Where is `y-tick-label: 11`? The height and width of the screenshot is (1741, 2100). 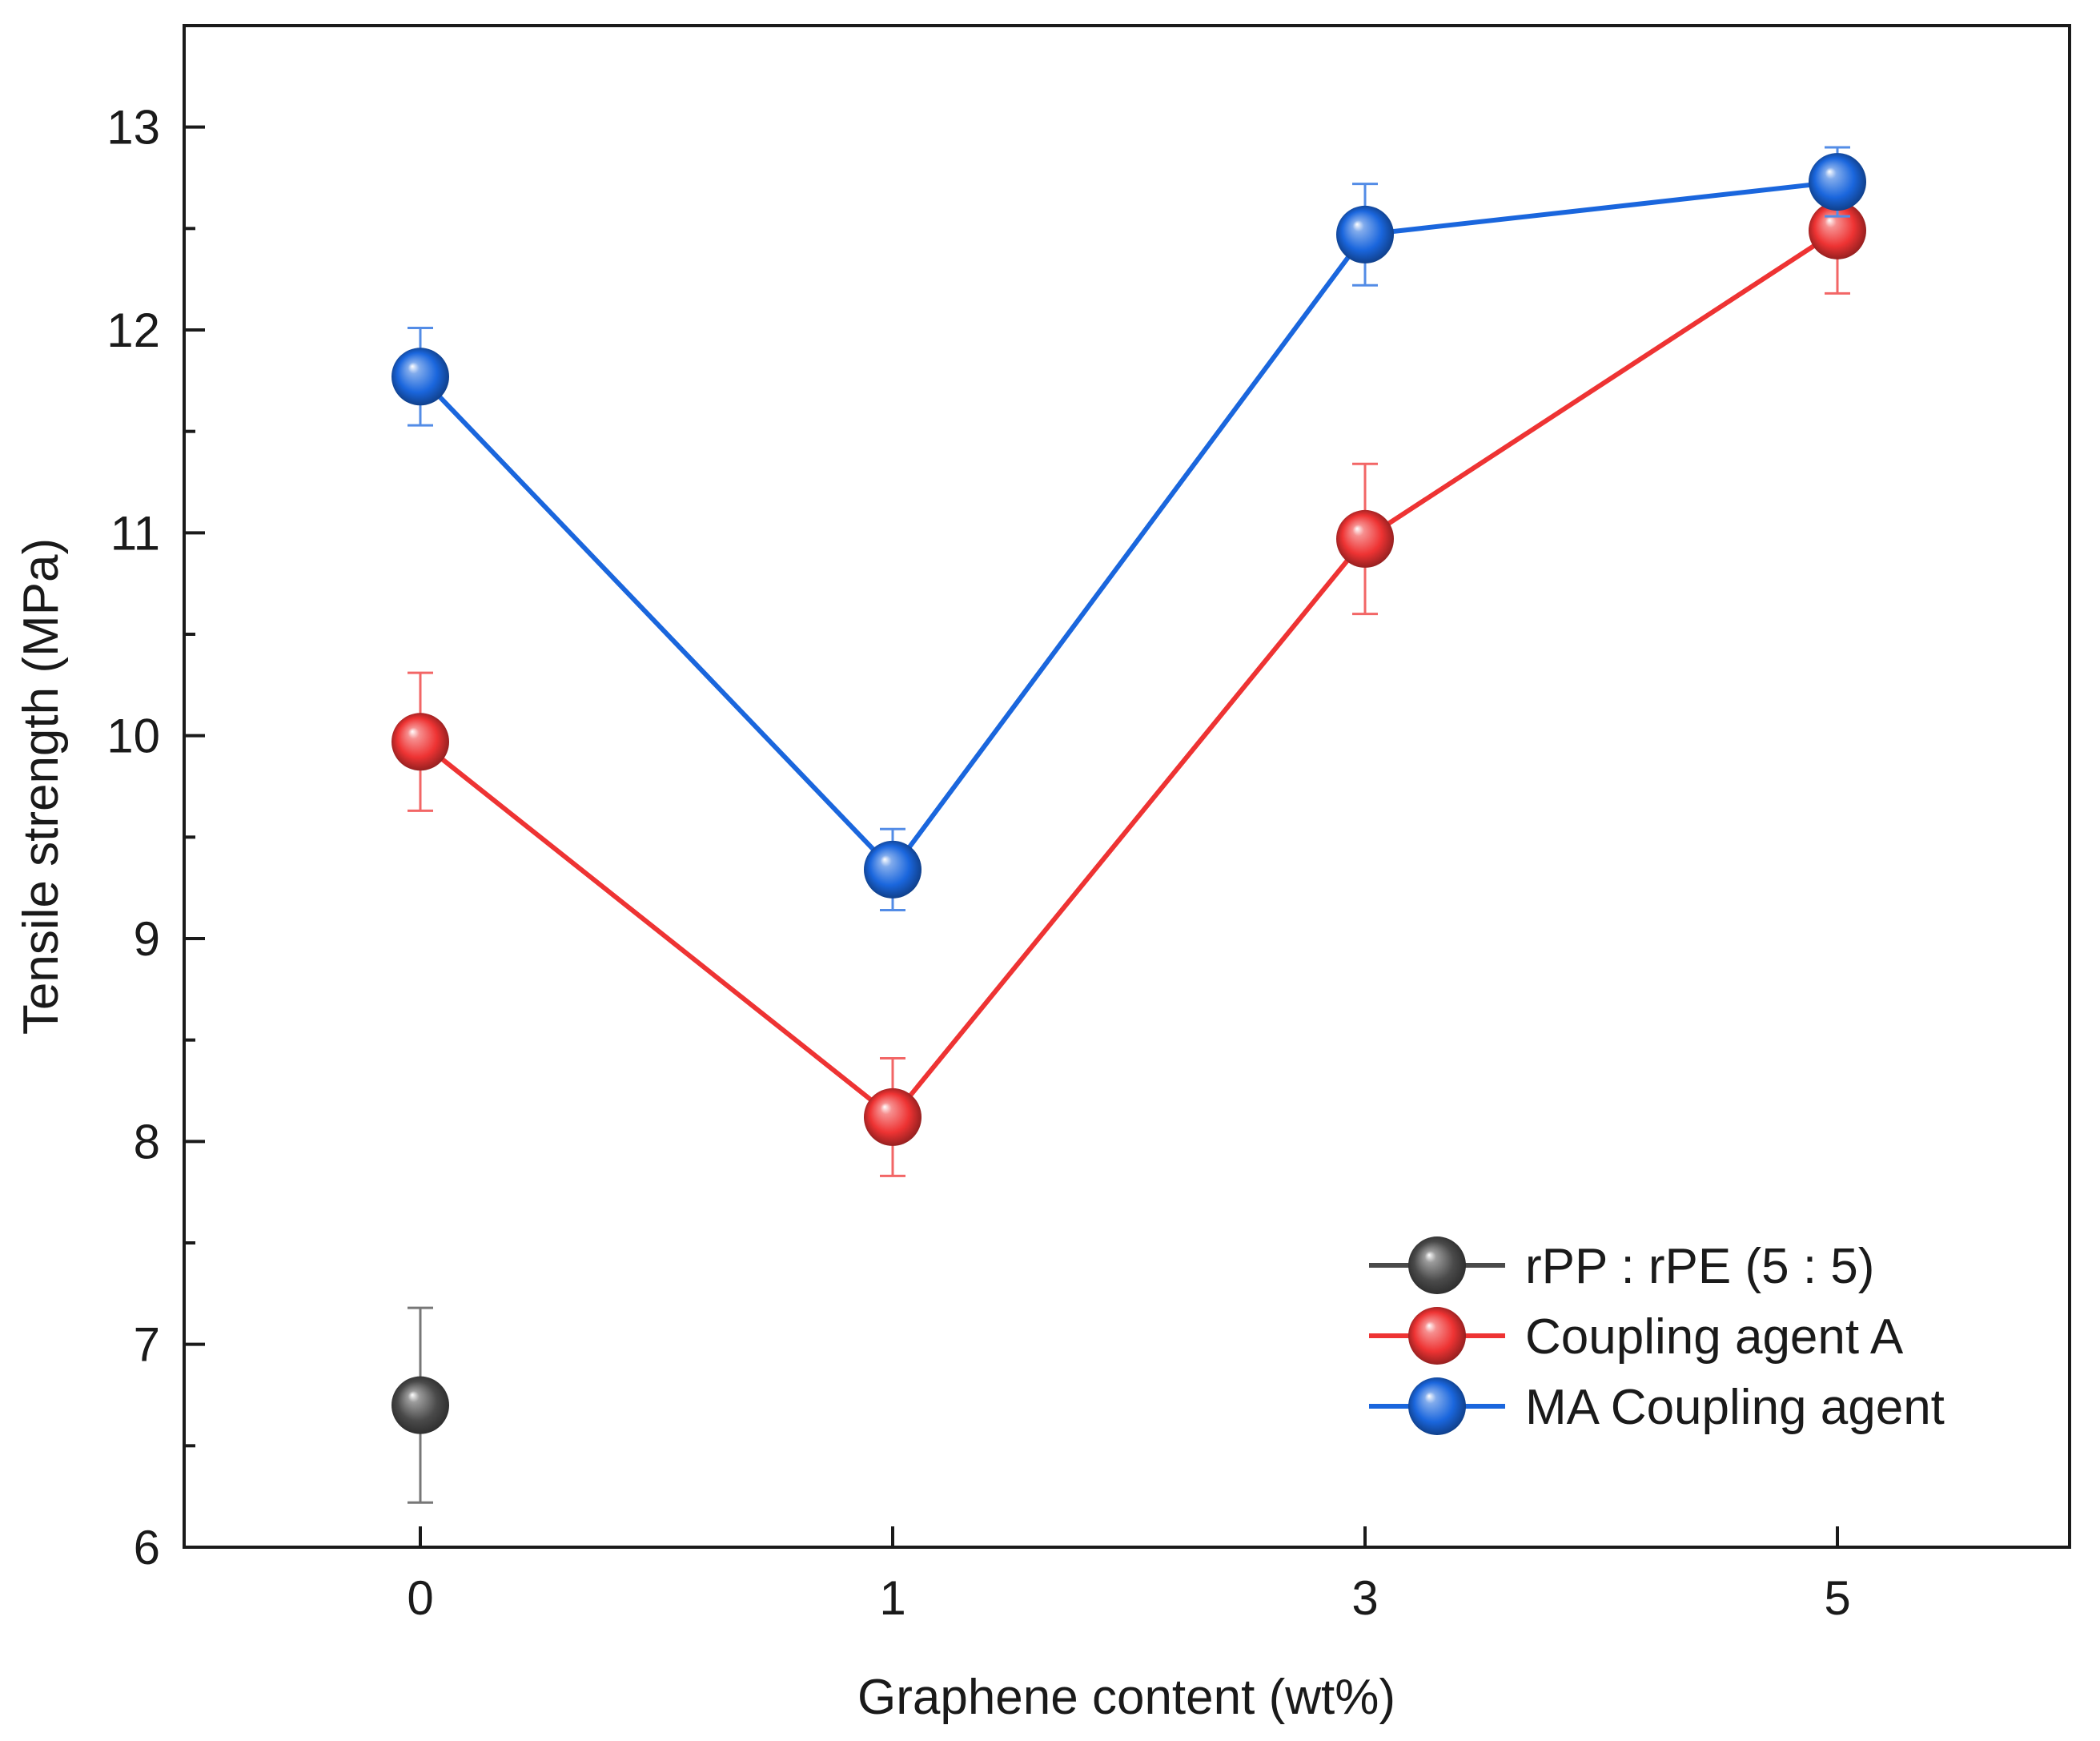 y-tick-label: 11 is located at coordinates (135, 533).